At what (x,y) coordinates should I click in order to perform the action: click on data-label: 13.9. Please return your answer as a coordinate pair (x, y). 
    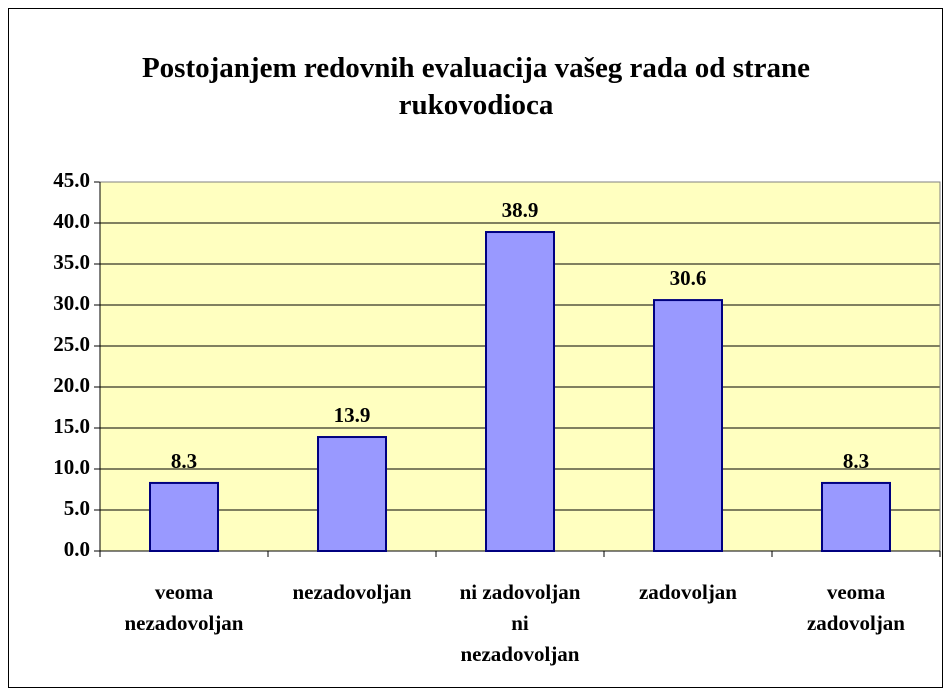
    Looking at the image, I should click on (352, 415).